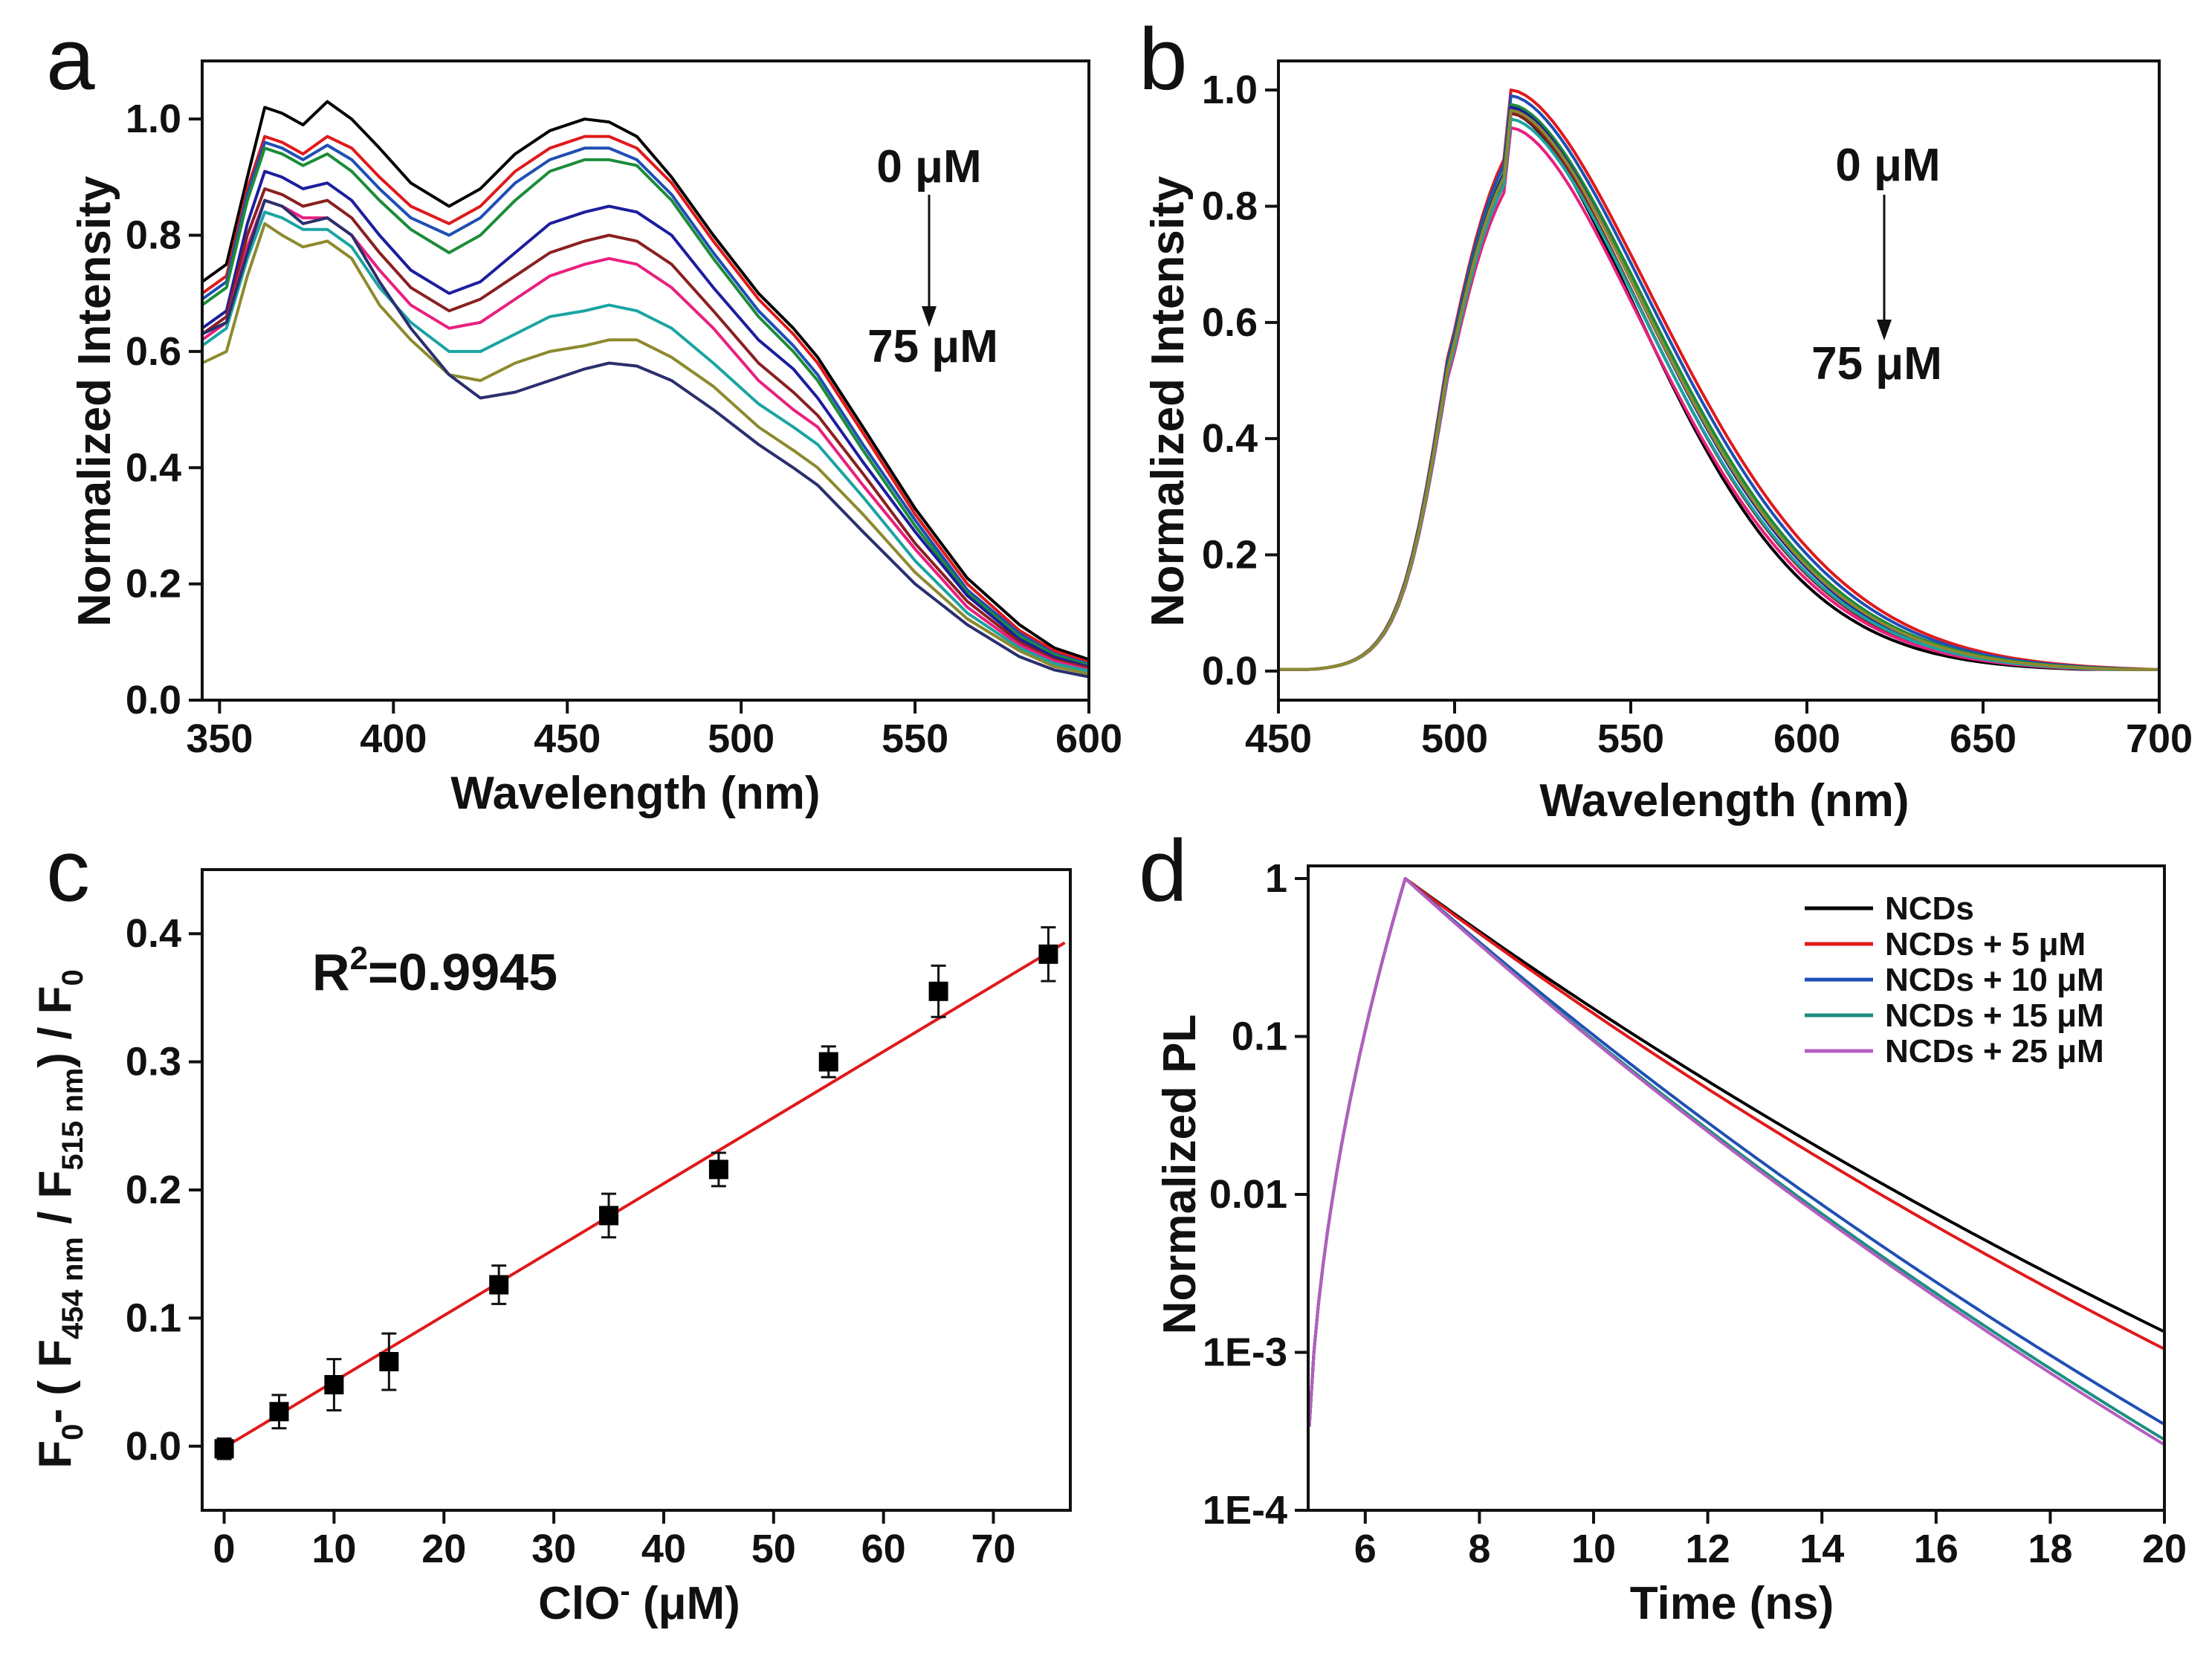 Image resolution: width=2212 pixels, height=1653 pixels. I want to click on panel-c-y-tick-label: 0.2, so click(153, 1190).